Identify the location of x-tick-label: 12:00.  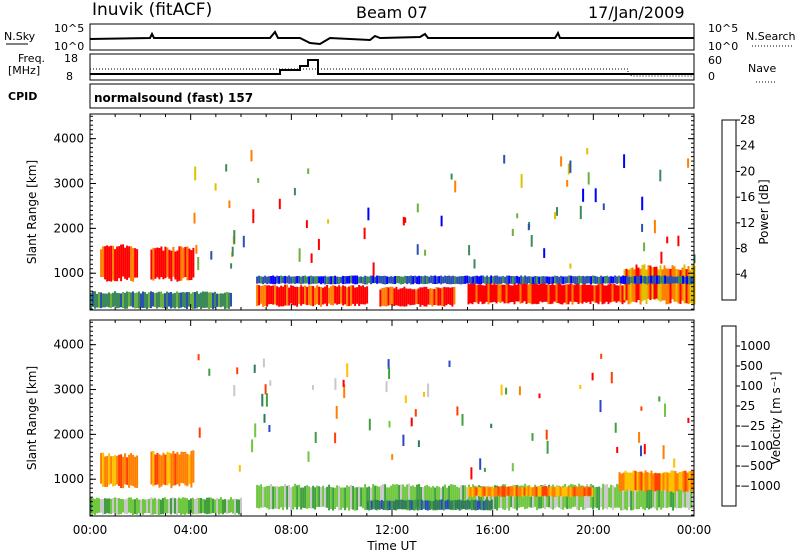
(392, 530).